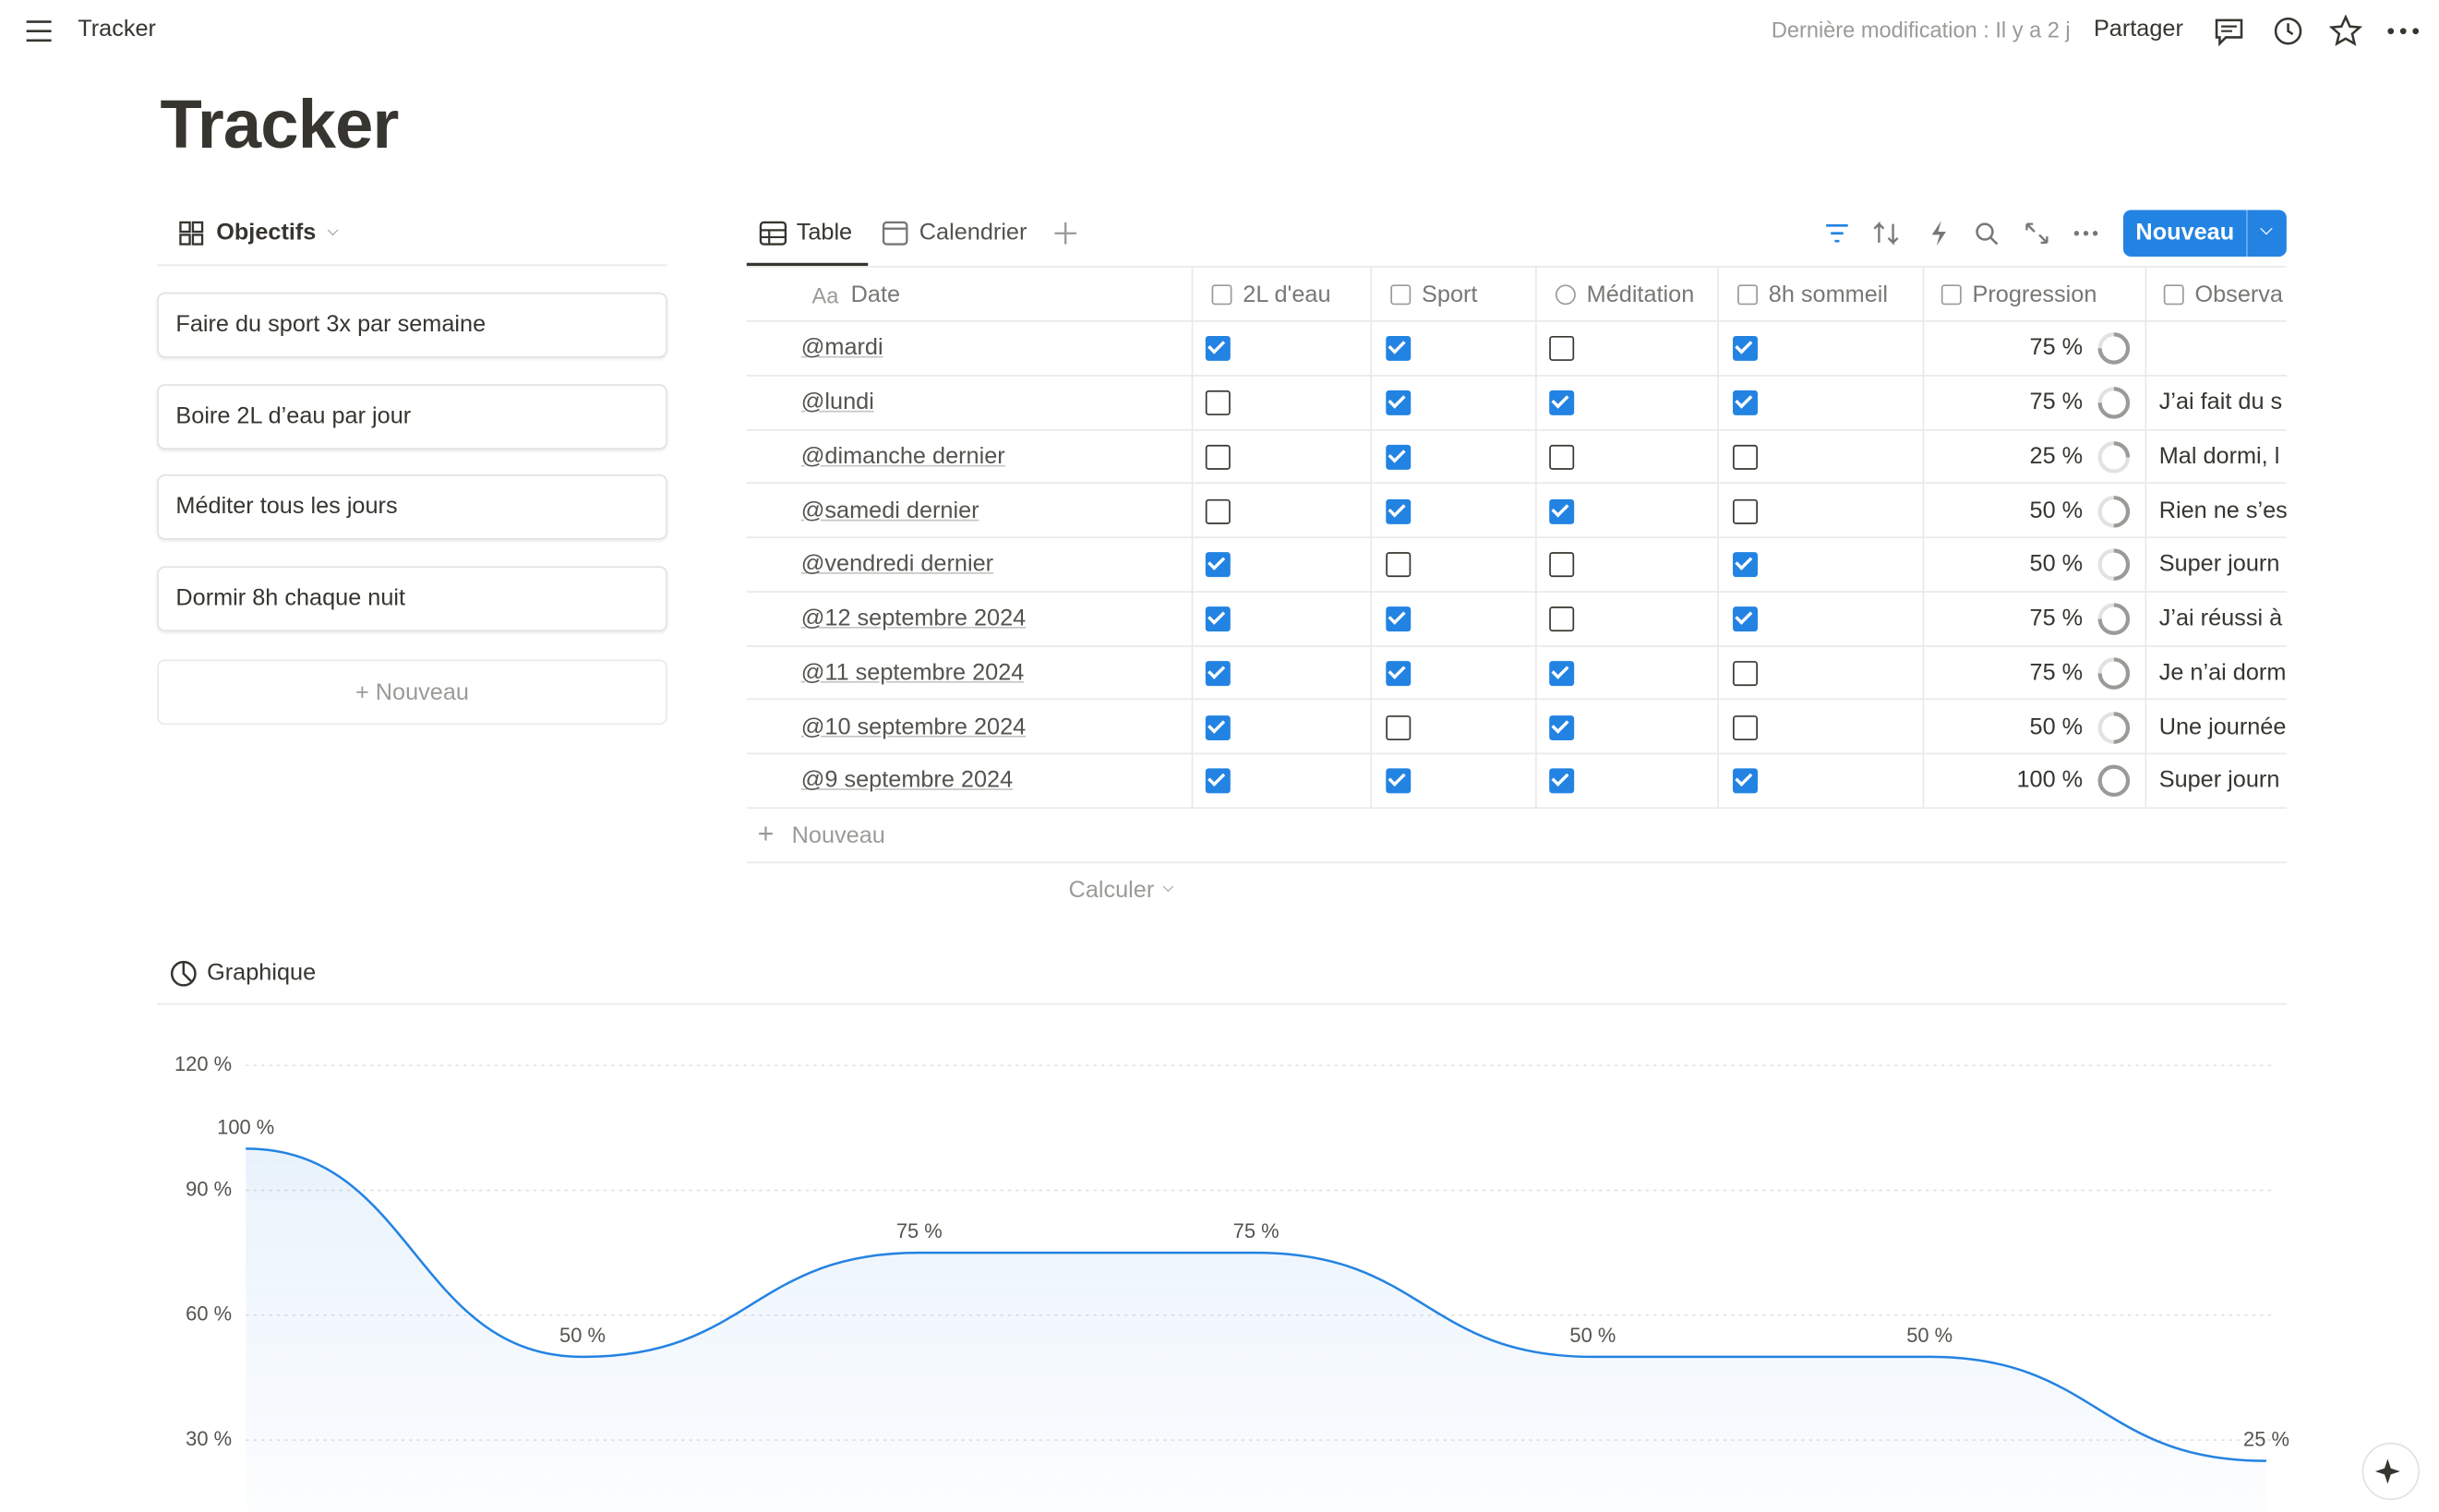 Image resolution: width=2439 pixels, height=1512 pixels. What do you see at coordinates (838, 835) in the screenshot?
I see `add-row: Nouveau` at bounding box center [838, 835].